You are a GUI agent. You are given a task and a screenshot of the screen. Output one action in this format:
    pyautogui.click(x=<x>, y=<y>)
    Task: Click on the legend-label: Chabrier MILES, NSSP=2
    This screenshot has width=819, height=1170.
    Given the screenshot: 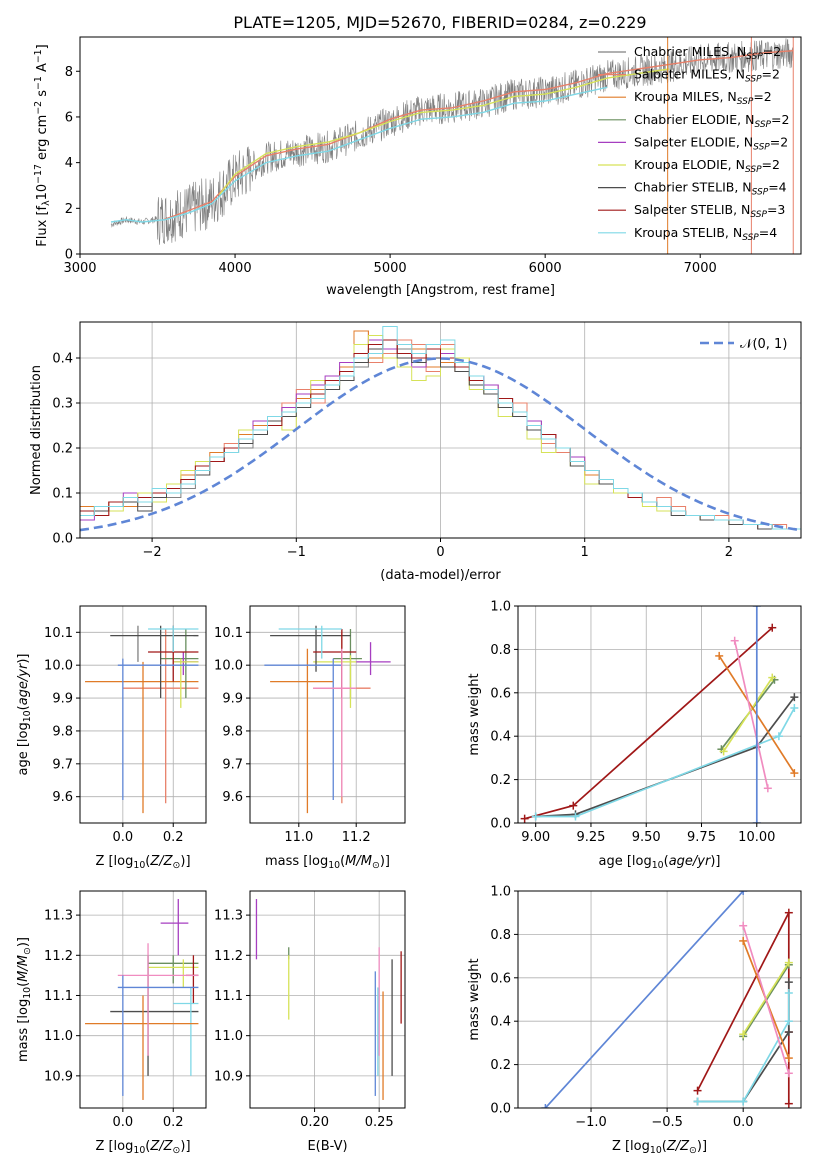 What is the action you would take?
    pyautogui.click(x=707, y=53)
    